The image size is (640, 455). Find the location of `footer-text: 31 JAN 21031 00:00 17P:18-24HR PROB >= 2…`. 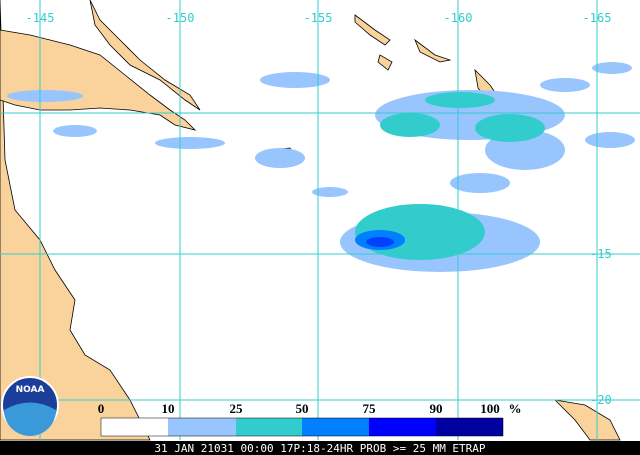

footer-text: 31 JAN 21031 00:00 17P:18-24HR PROB >= 2… is located at coordinates (320, 448).